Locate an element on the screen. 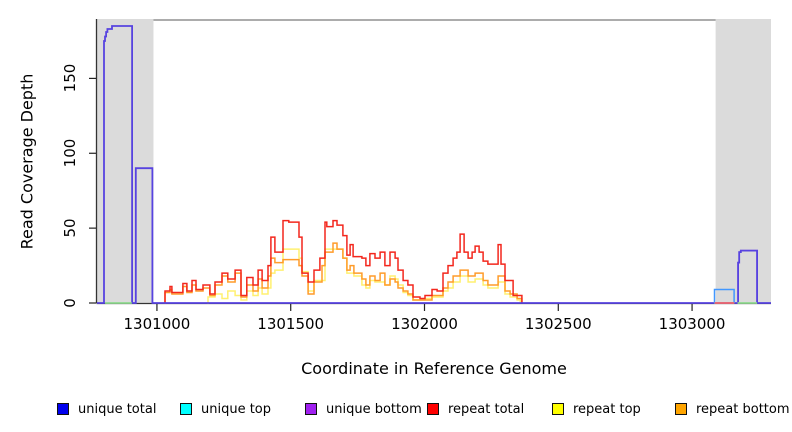 The image size is (792, 432). legend-item-unique-bottom: unique bottom is located at coordinates (363, 409).